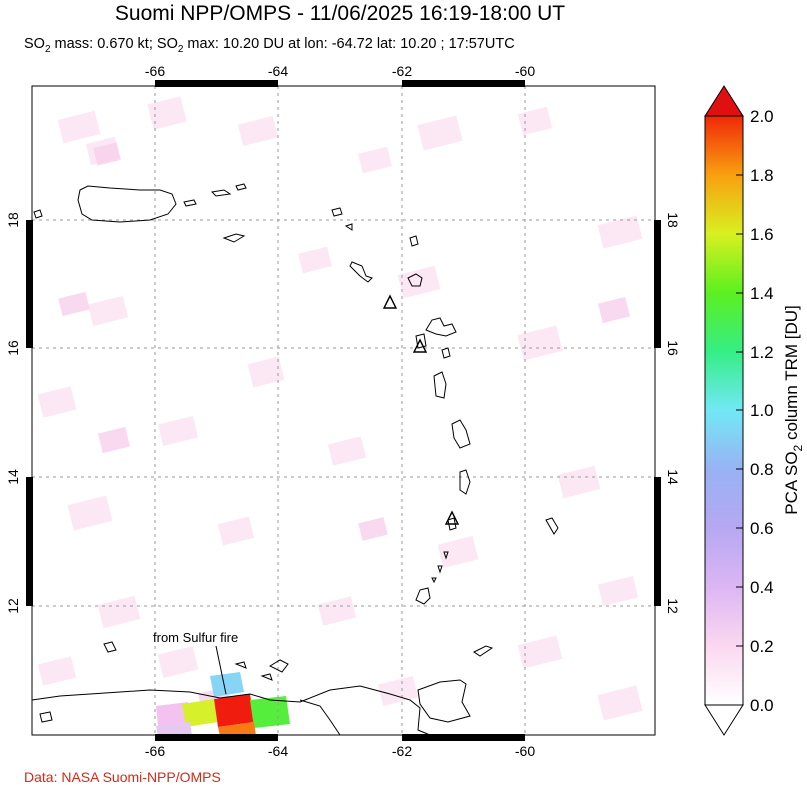 The image size is (807, 800). What do you see at coordinates (762, 352) in the screenshot?
I see `colorbar-tick: 1.2` at bounding box center [762, 352].